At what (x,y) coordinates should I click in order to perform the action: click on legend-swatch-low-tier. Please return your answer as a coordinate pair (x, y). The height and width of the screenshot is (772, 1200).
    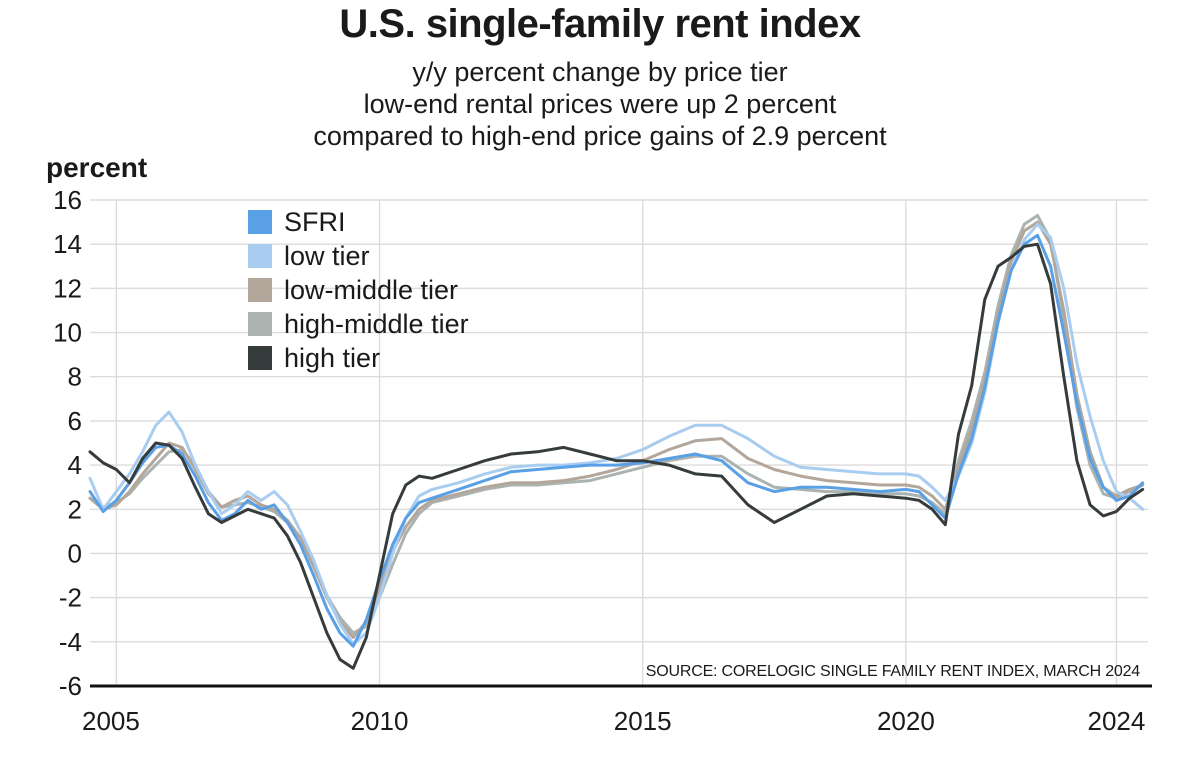
    Looking at the image, I should click on (260, 256).